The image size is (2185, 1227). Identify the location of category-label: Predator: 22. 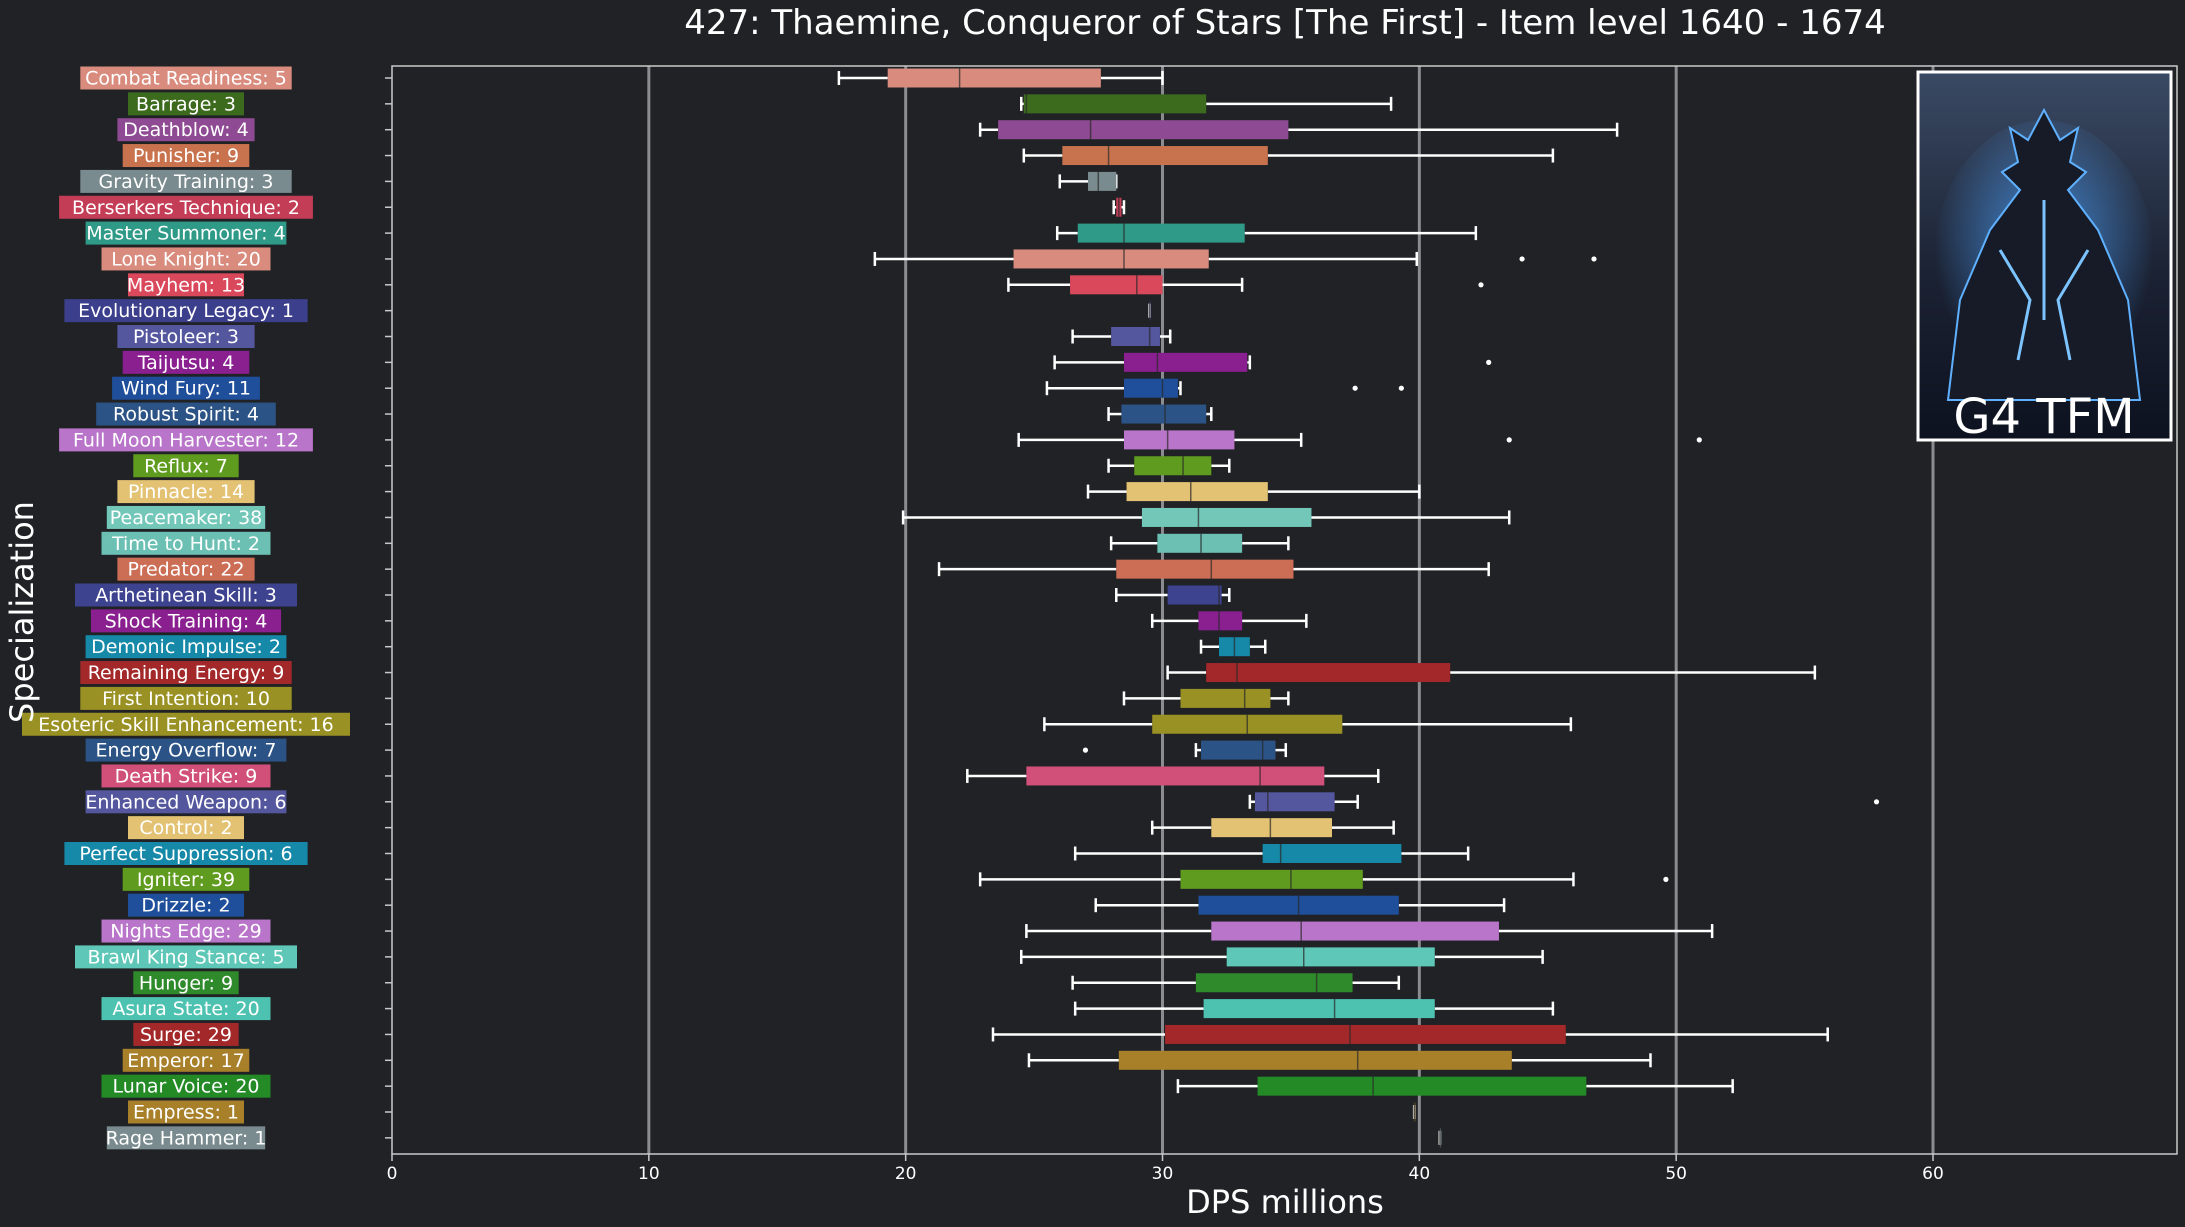
(185, 570).